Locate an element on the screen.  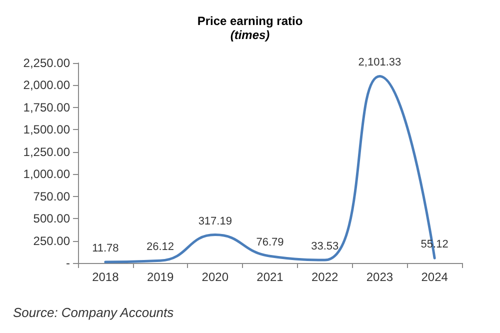
x-tick-label: 2022 is located at coordinates (325, 277).